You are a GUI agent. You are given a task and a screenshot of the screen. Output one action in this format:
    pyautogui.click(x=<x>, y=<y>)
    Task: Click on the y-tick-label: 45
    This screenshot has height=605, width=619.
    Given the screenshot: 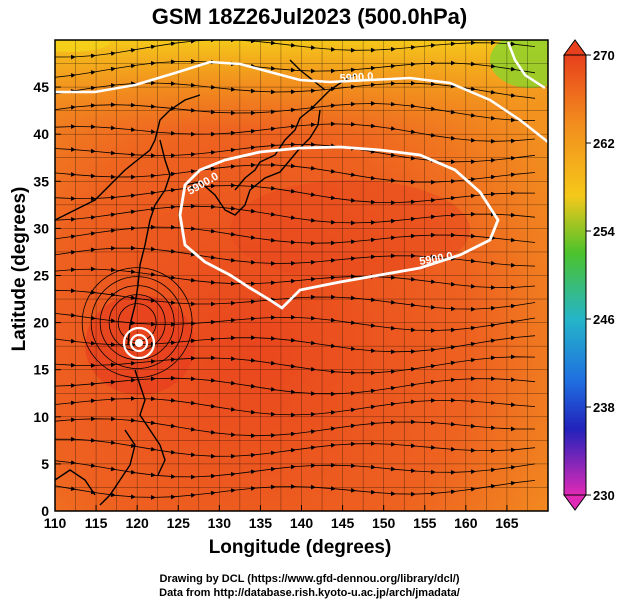 What is the action you would take?
    pyautogui.click(x=41, y=87)
    